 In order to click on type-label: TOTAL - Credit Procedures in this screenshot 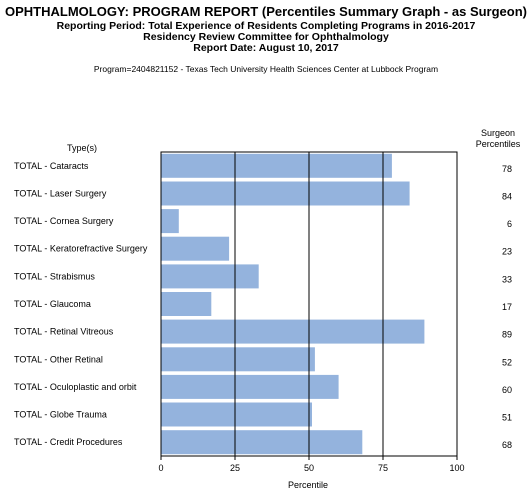, I will do `click(68, 442)`.